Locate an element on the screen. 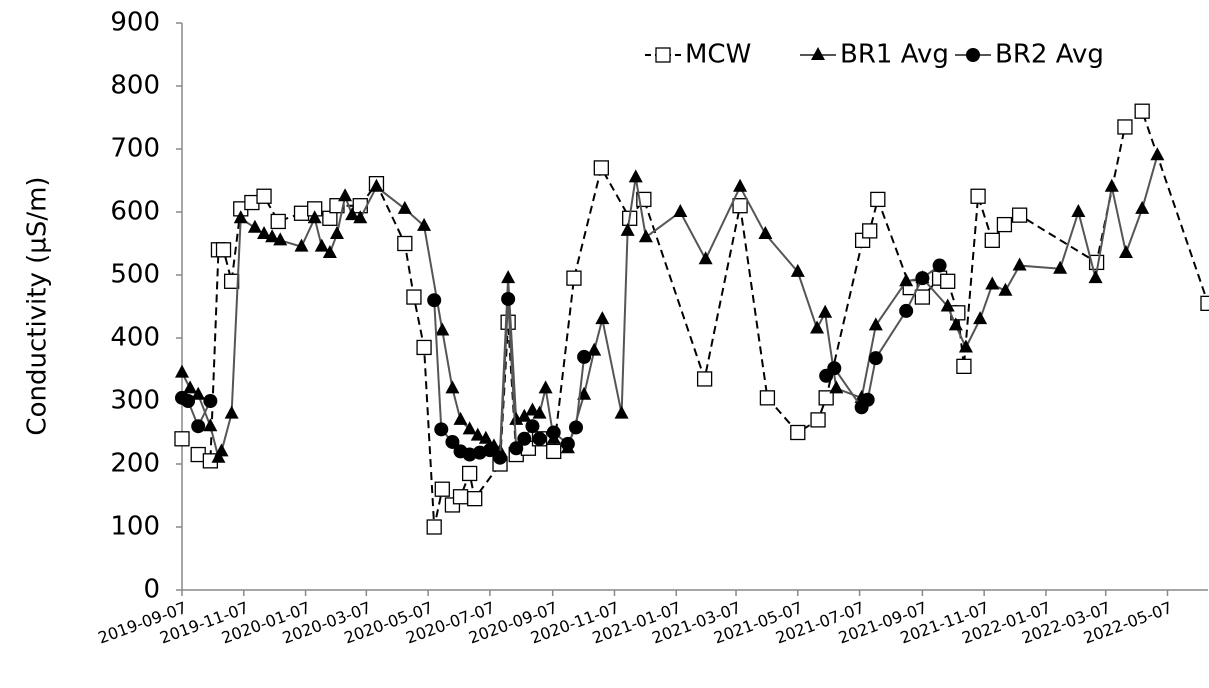  y-tick-label: 0 is located at coordinates (151, 590).